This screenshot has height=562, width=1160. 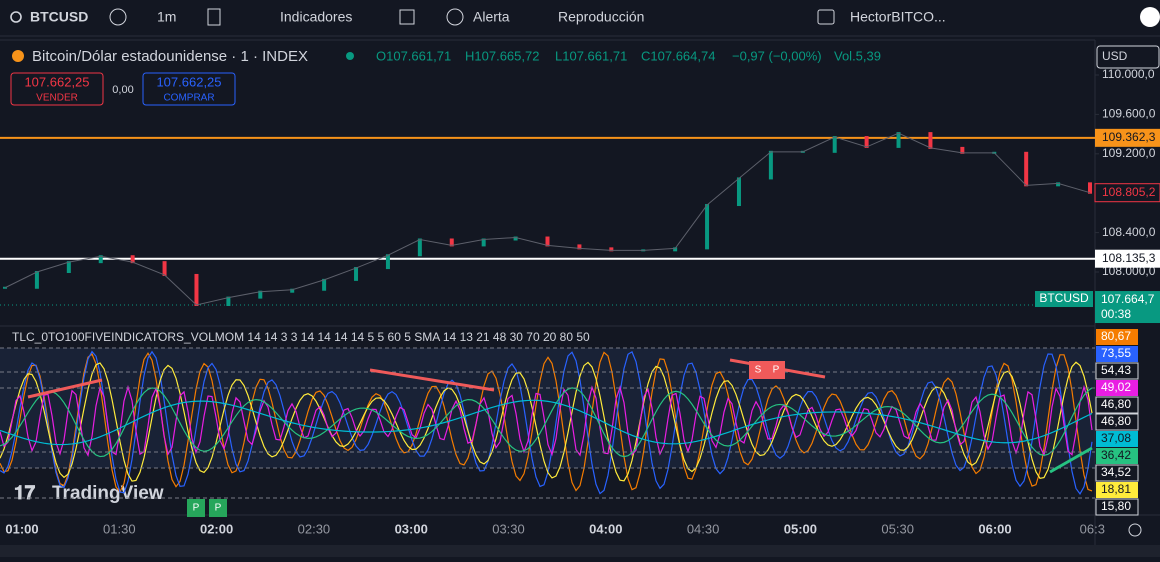 I want to click on countdown: 00:38, so click(x=1116, y=314).